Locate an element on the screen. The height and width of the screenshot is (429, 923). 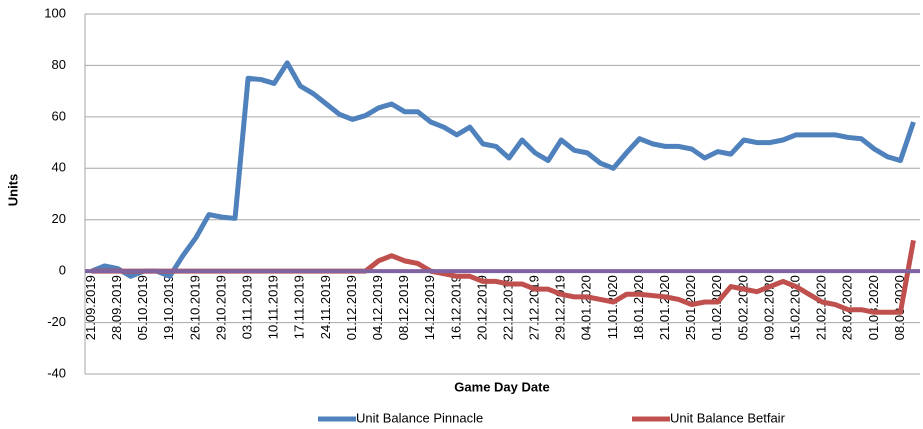
x-tick-label: 24.11.2019 is located at coordinates (325, 307).